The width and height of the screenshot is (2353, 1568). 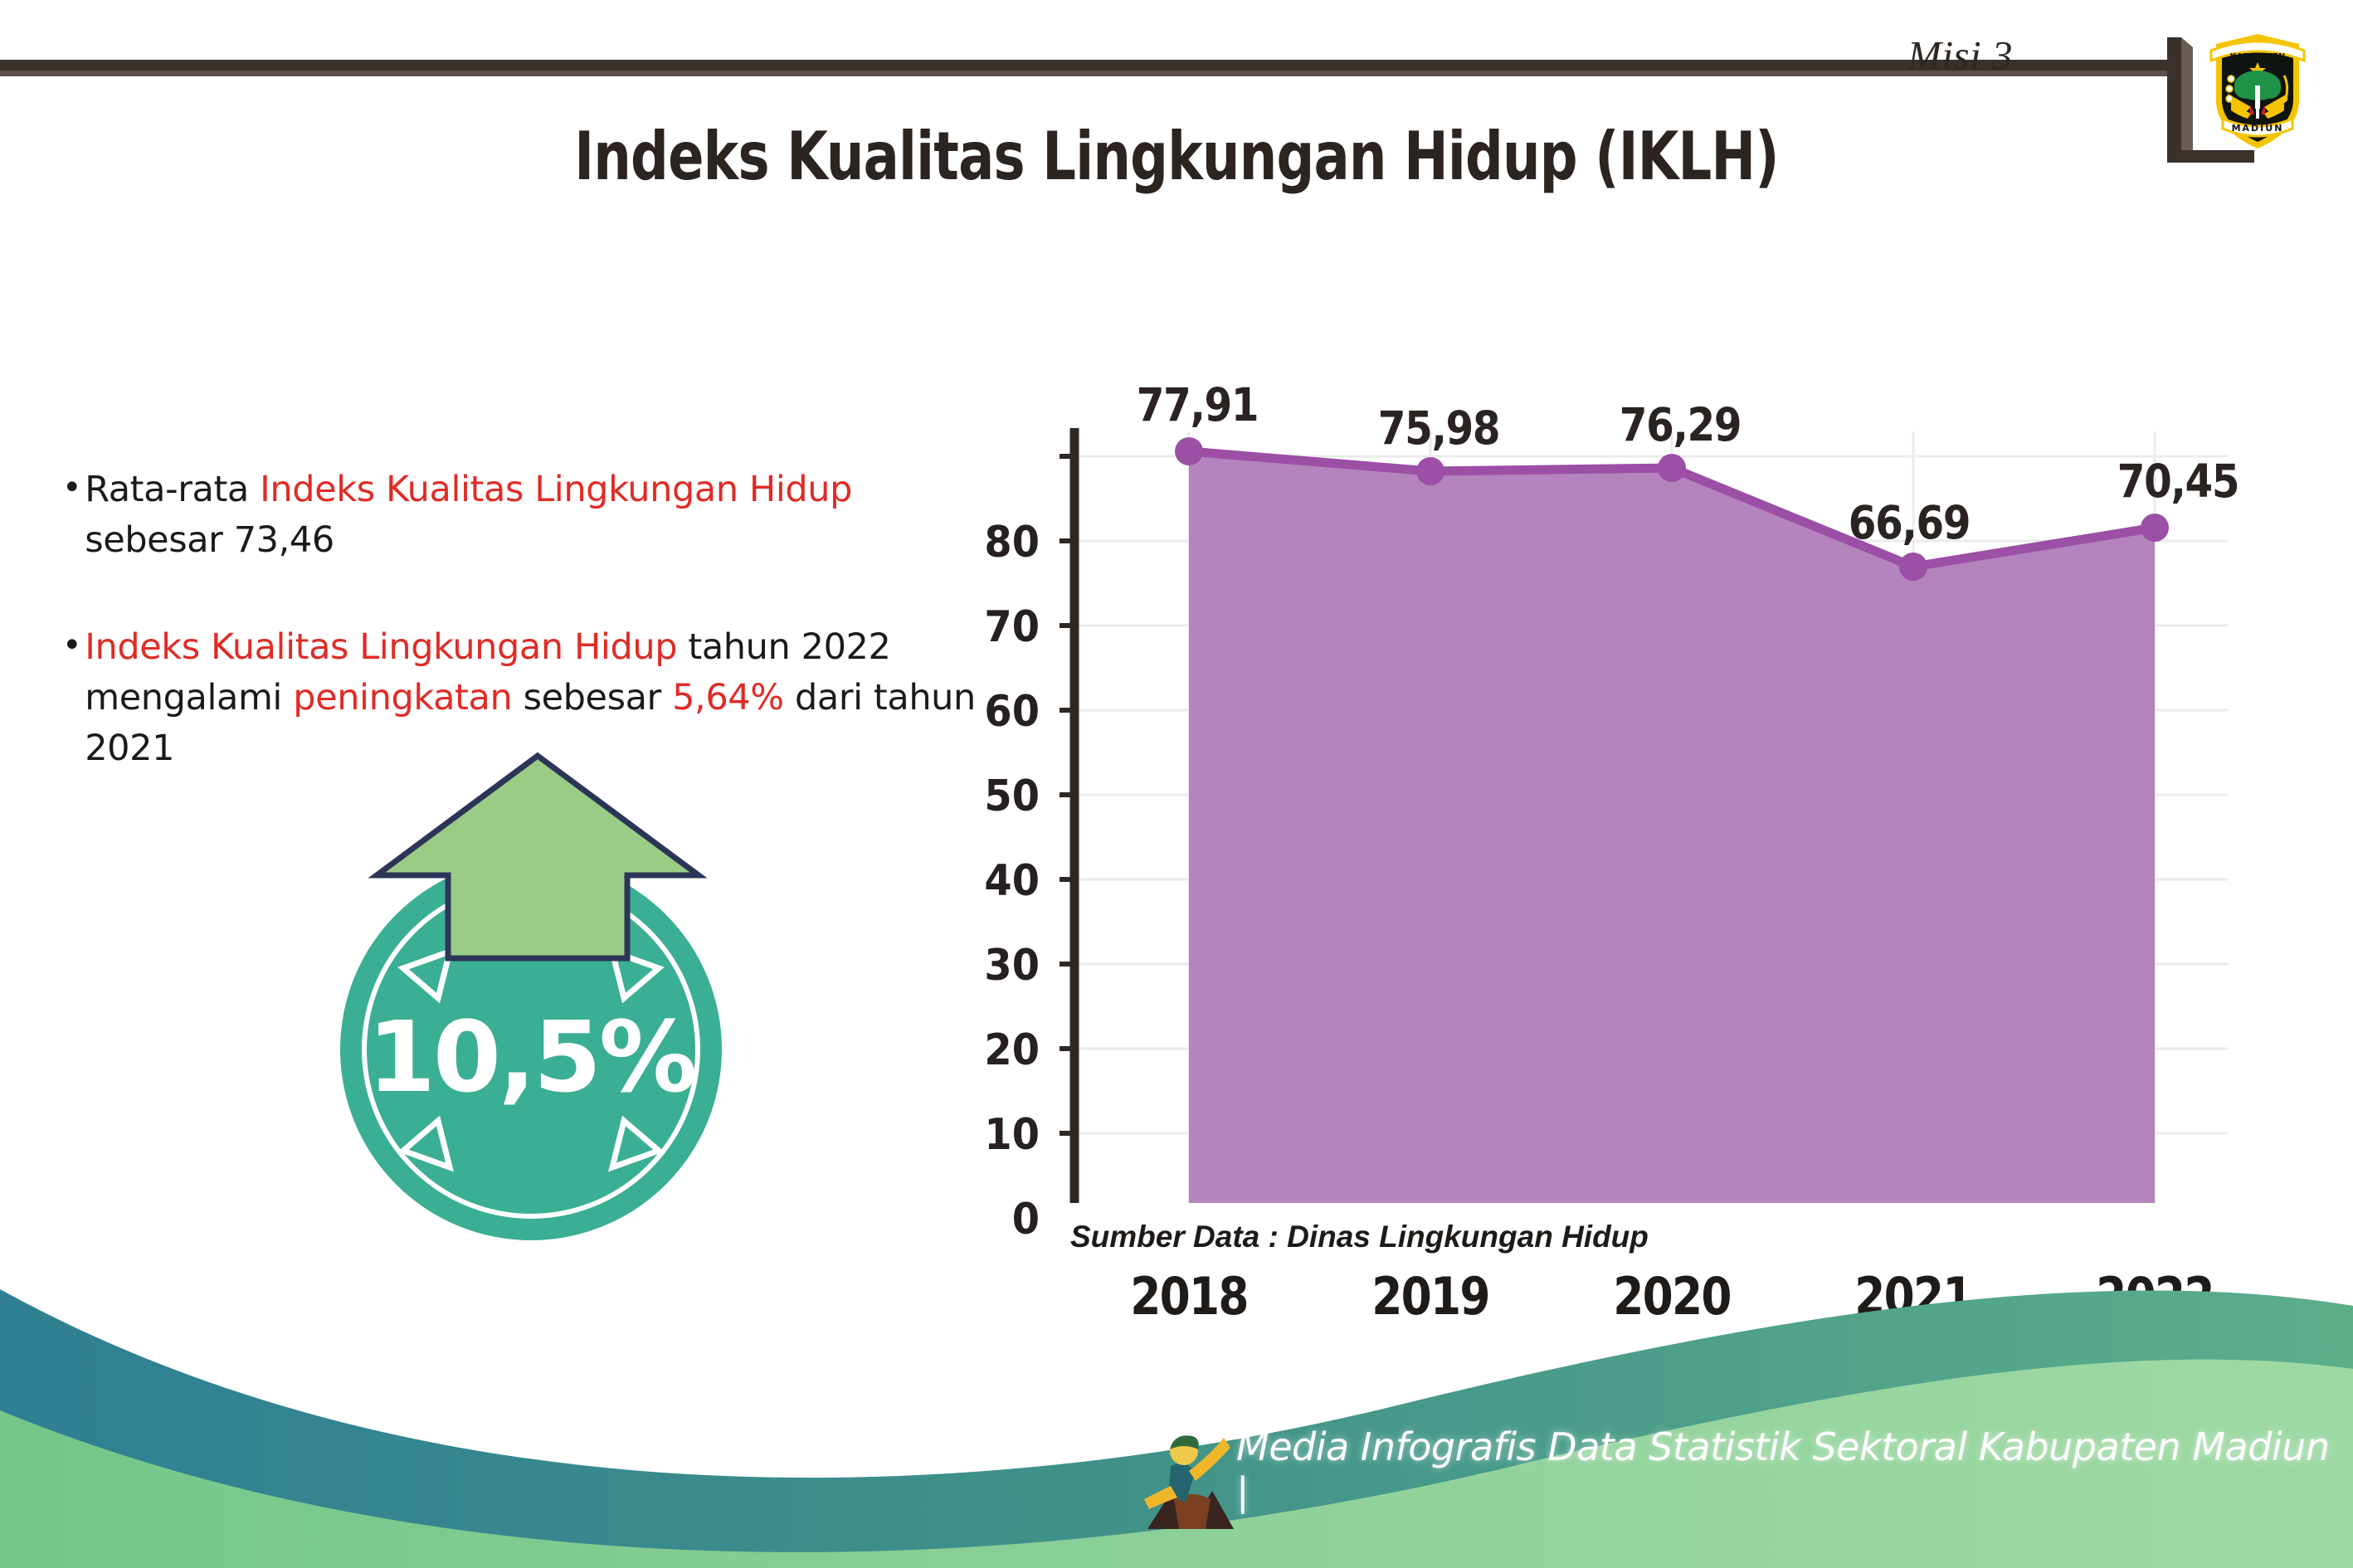 I want to click on y-tick-label-20: 20, so click(x=1012, y=1050).